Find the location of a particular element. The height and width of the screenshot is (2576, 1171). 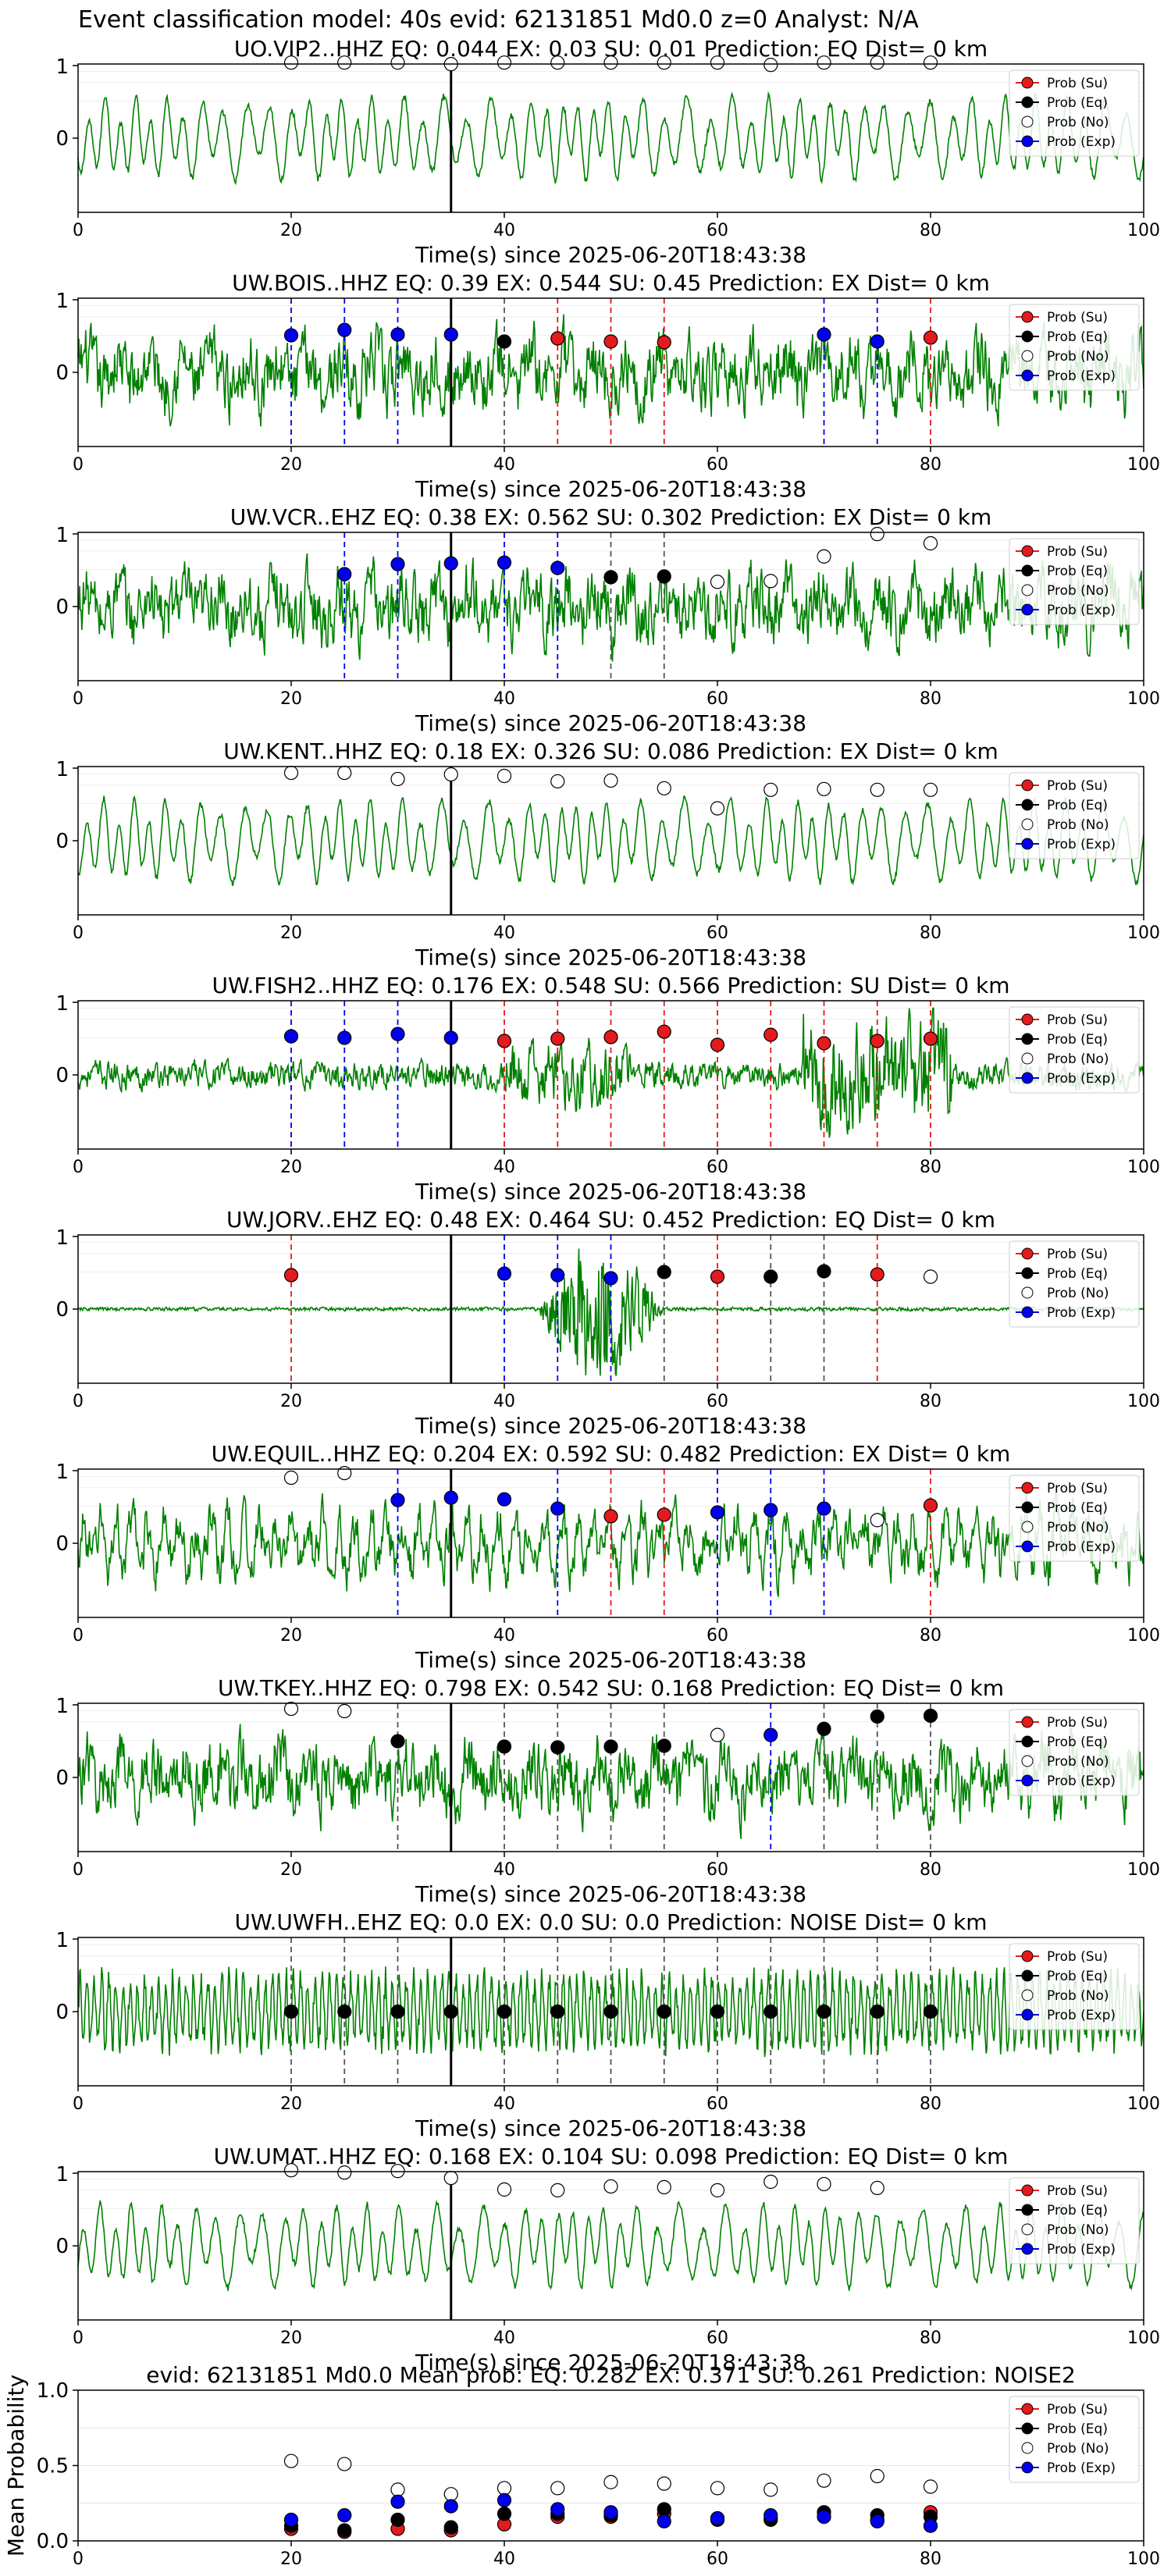

y-tick-label: 0.5 is located at coordinates (53, 2466).